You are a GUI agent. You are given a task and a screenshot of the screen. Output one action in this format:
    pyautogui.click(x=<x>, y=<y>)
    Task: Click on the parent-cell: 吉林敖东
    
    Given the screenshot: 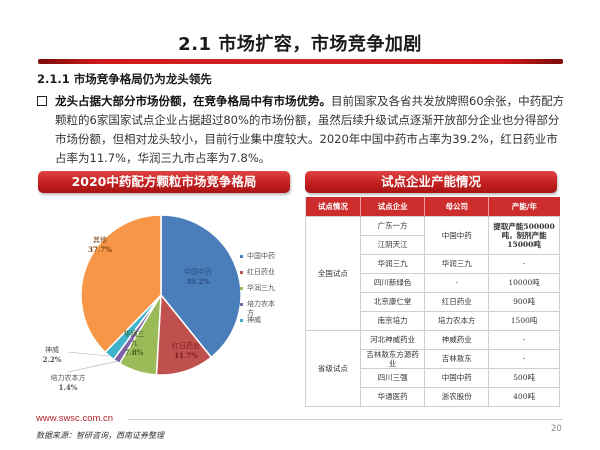 What is the action you would take?
    pyautogui.click(x=457, y=358)
    